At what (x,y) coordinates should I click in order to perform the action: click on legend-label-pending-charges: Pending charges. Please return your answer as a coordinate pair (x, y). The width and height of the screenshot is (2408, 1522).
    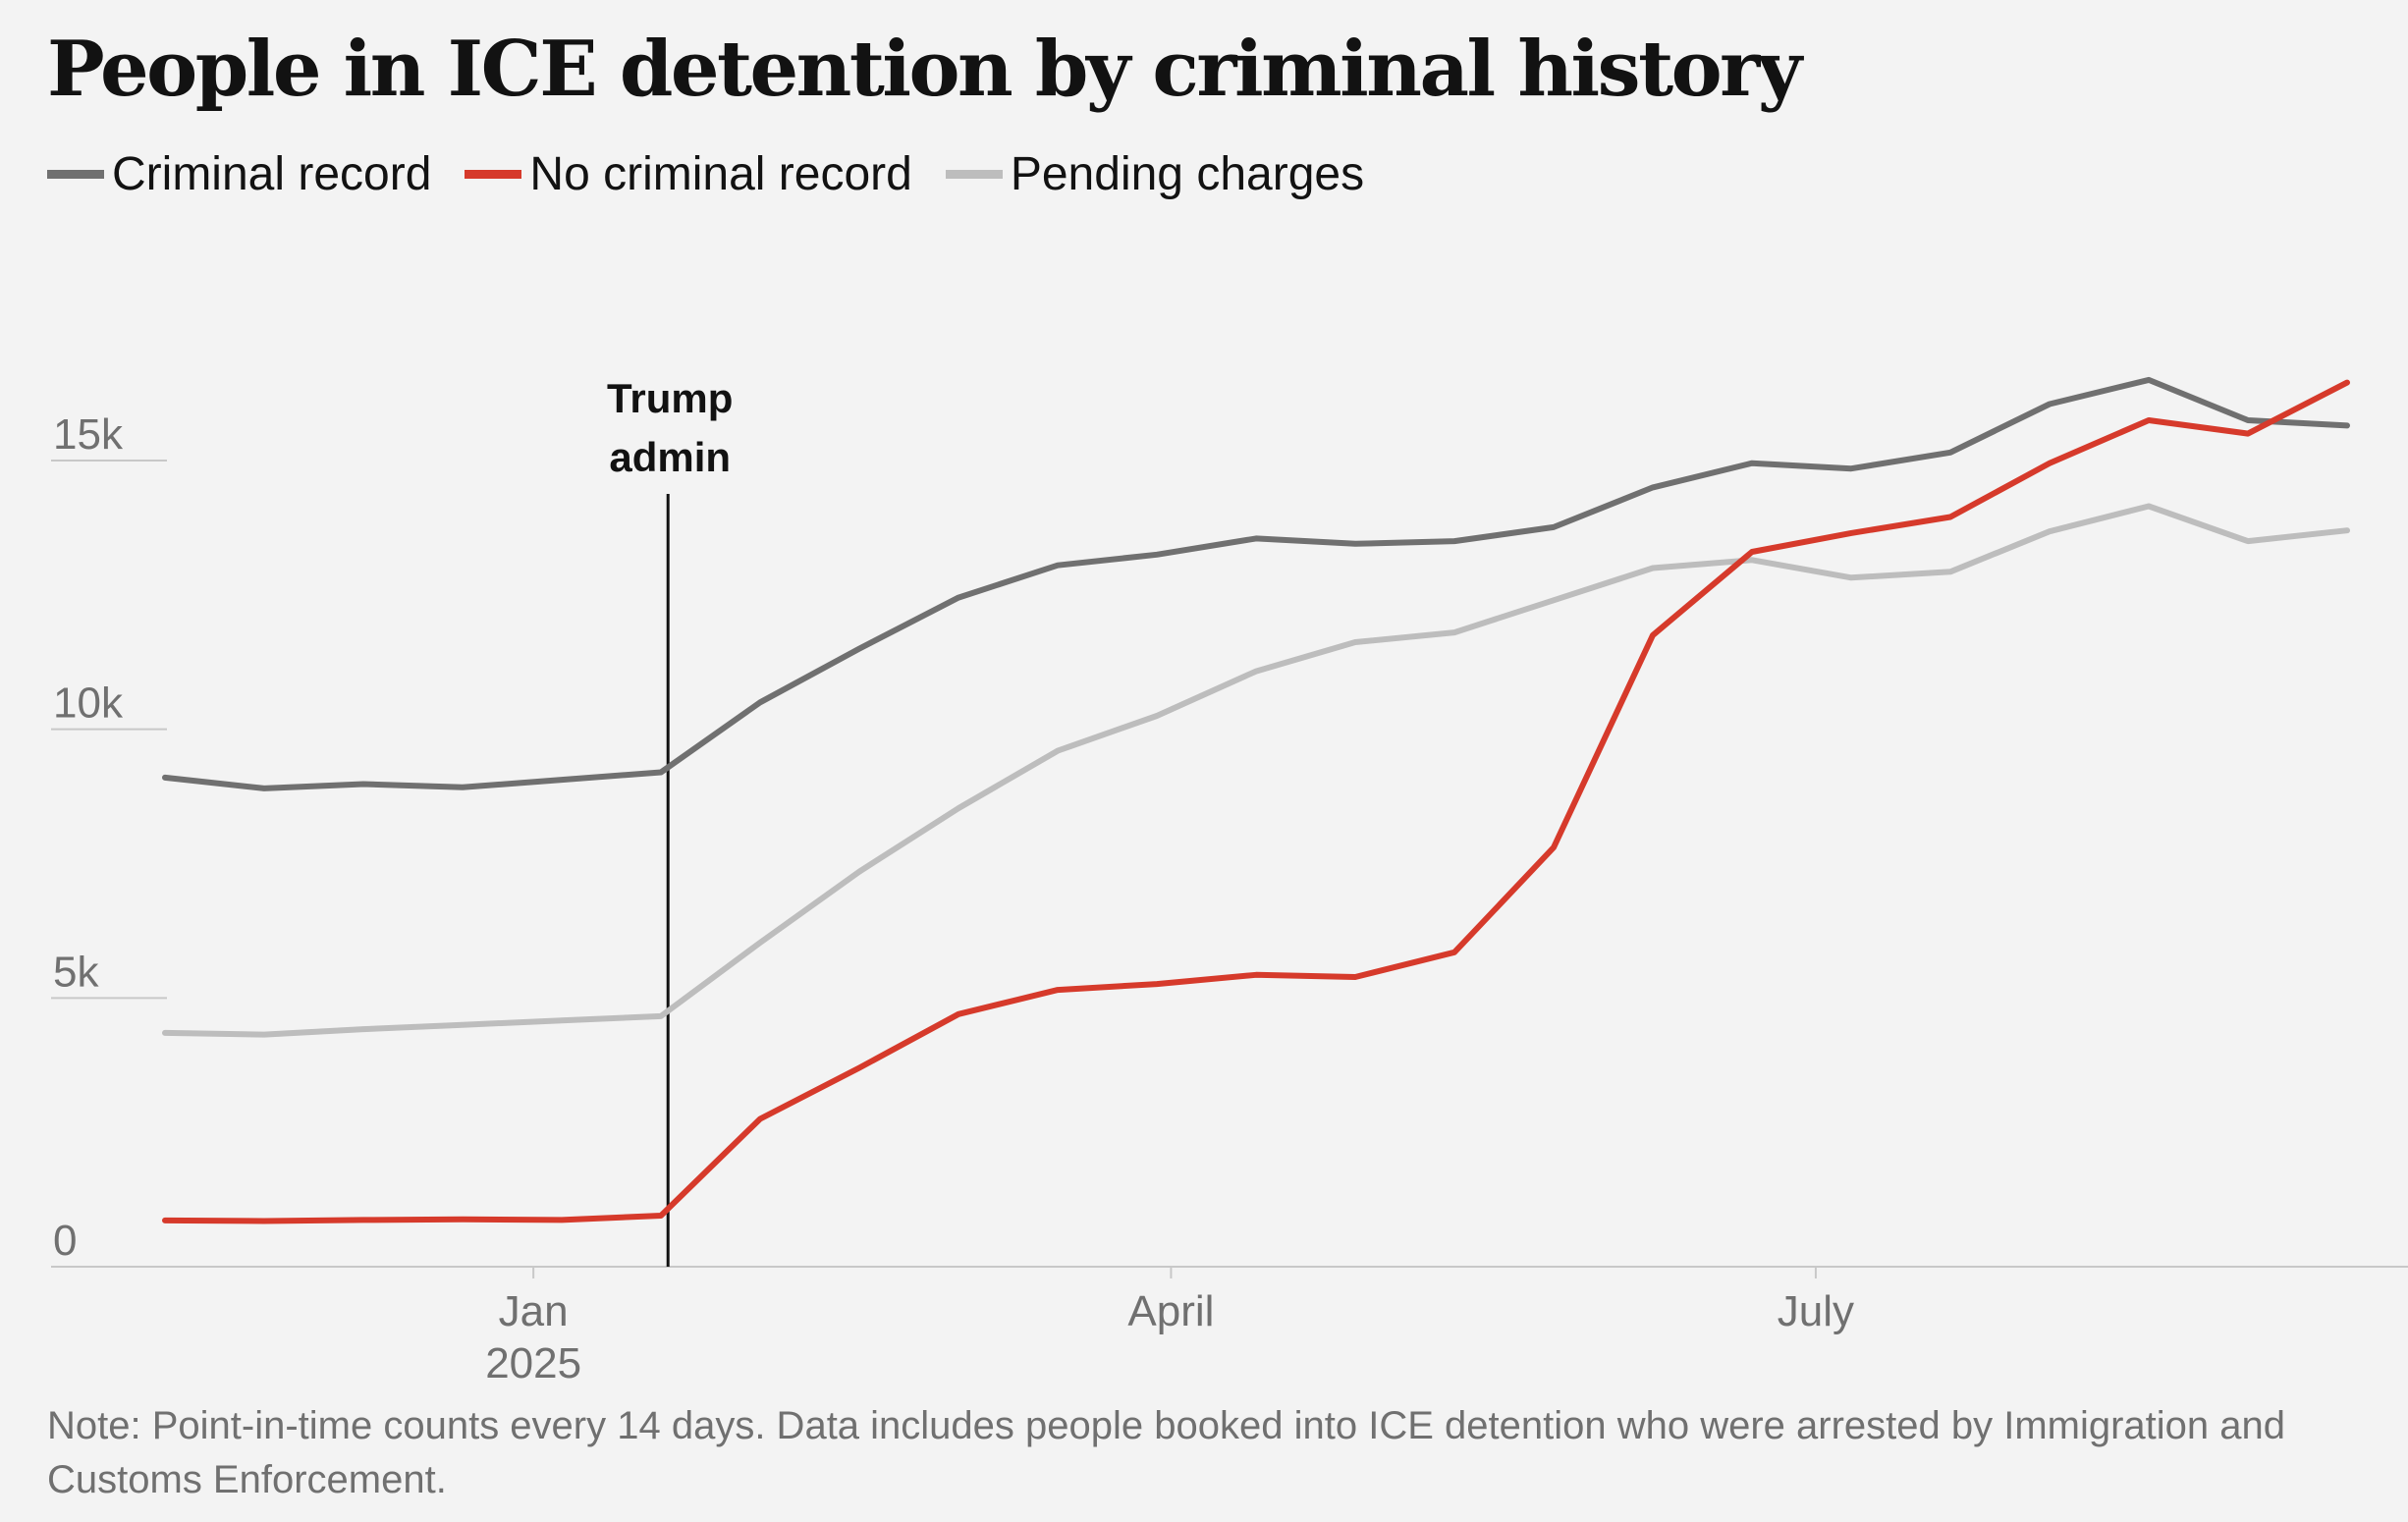
    Looking at the image, I should click on (1188, 174).